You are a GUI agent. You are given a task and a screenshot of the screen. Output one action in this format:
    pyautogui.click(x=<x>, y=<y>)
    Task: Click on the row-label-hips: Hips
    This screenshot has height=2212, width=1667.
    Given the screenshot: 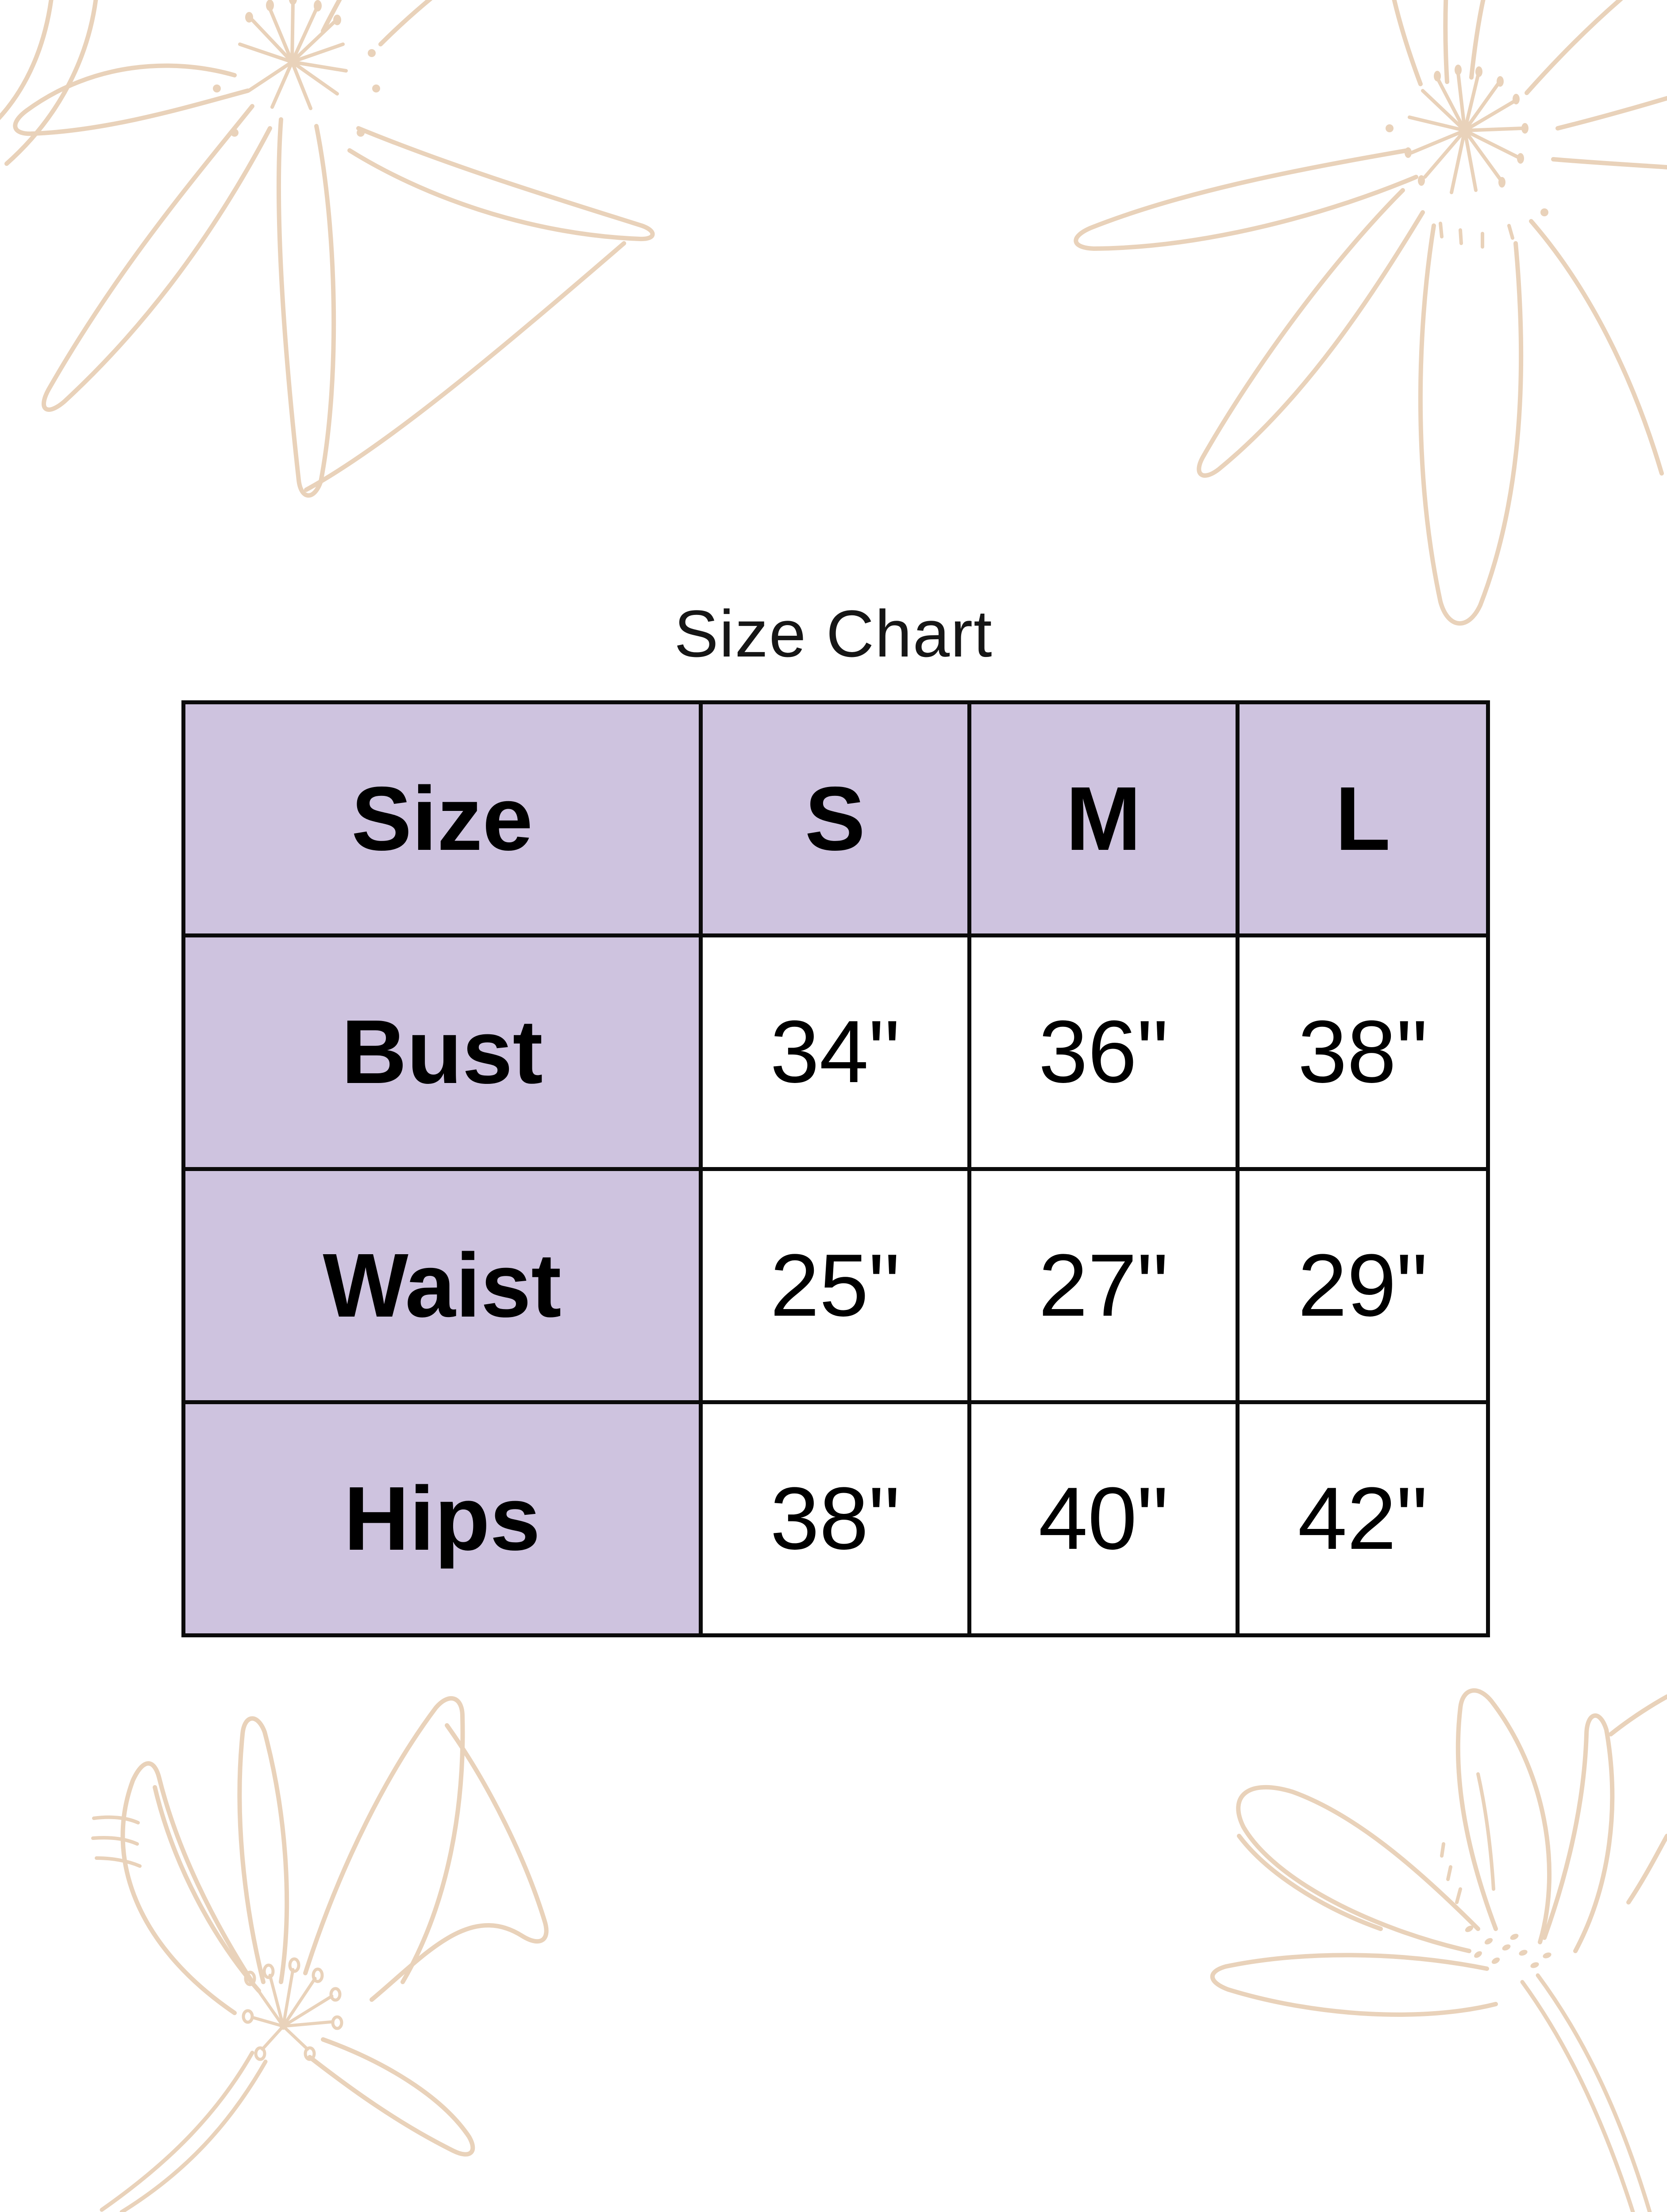 What is the action you would take?
    pyautogui.click(x=442, y=1519)
    